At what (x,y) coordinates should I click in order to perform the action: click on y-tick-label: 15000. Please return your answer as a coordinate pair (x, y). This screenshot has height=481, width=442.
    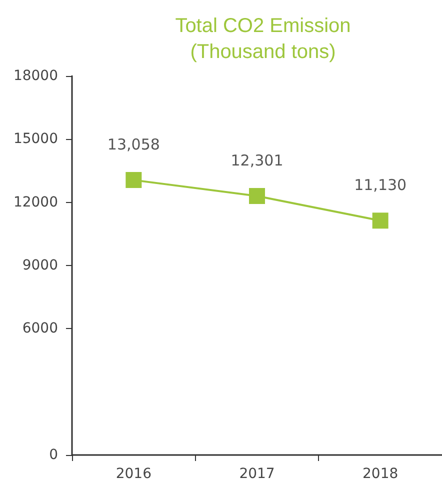
    Looking at the image, I should click on (35, 139).